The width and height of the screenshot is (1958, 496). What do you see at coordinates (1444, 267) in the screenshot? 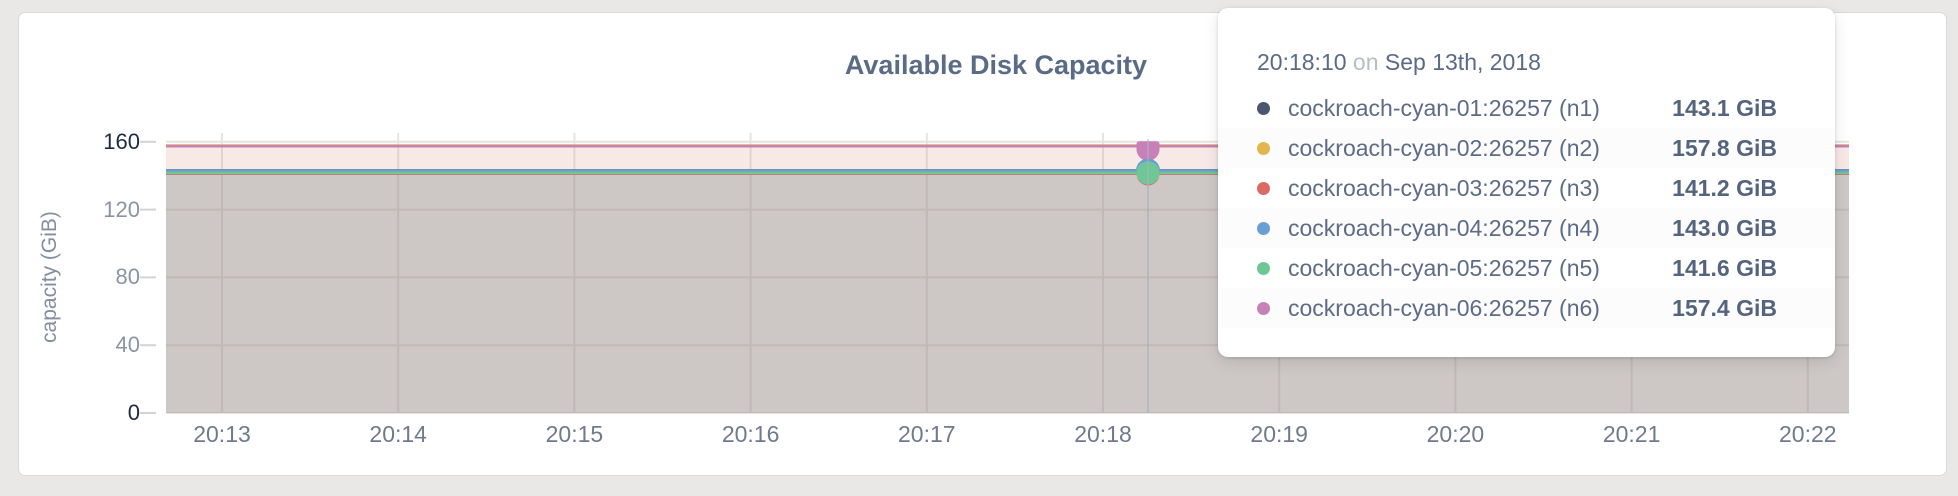
I see `series-name: cockroach-cyan-05:26257 (n5)` at bounding box center [1444, 267].